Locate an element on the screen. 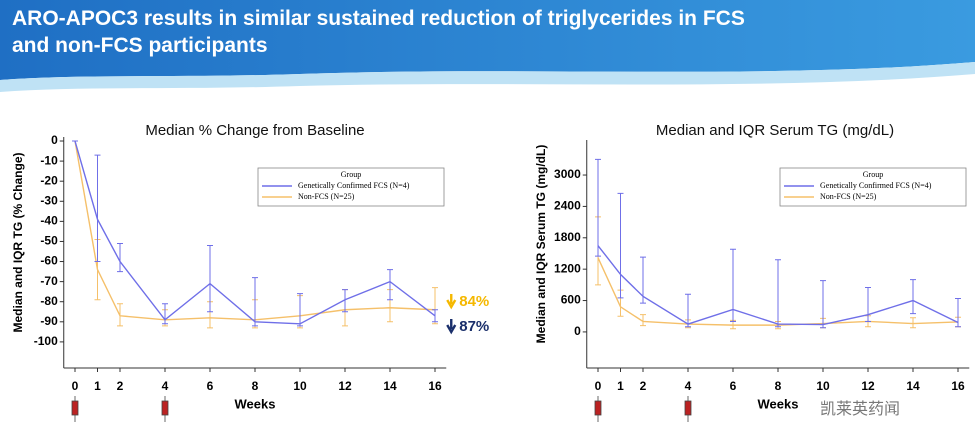  syringe is located at coordinates (381, 409).